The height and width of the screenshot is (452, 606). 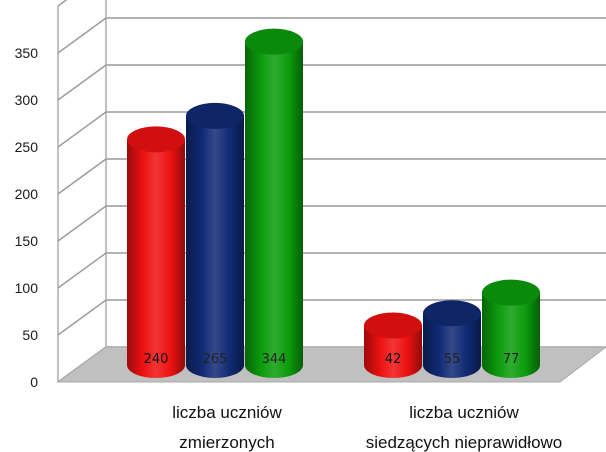 I want to click on data-label: 265, so click(x=215, y=359).